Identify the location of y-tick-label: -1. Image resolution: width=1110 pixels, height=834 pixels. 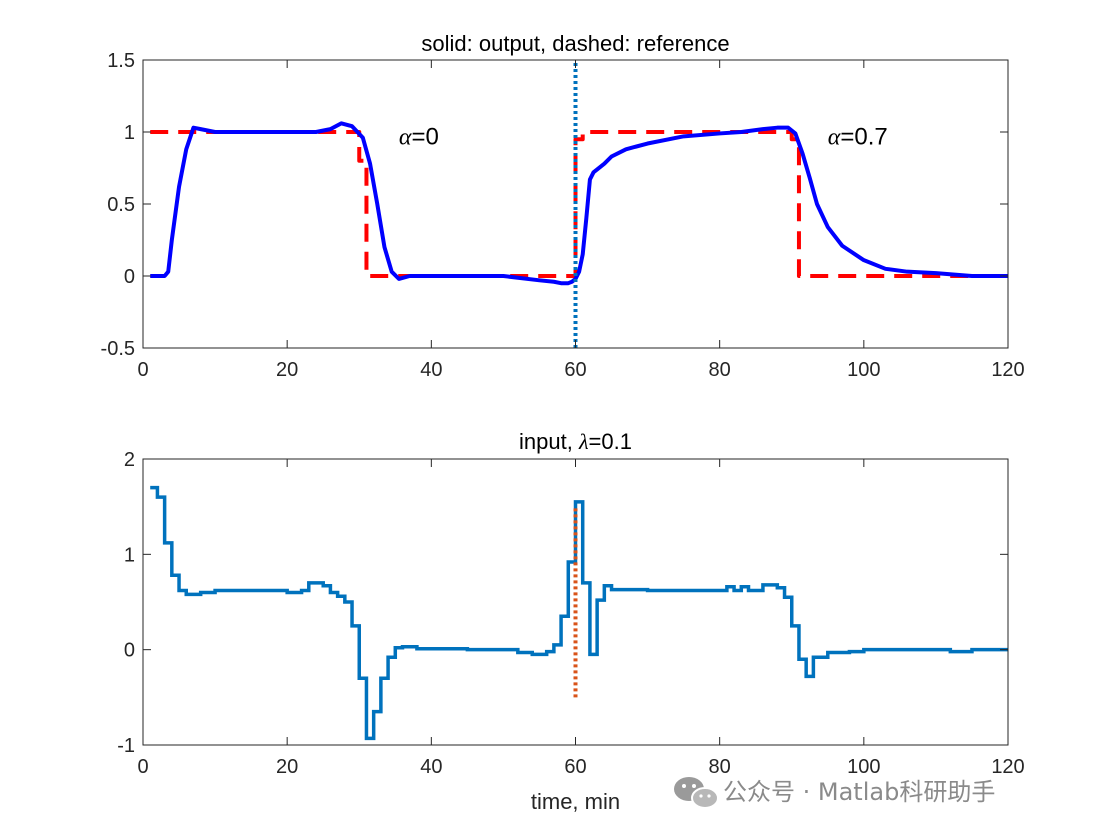
(126, 746).